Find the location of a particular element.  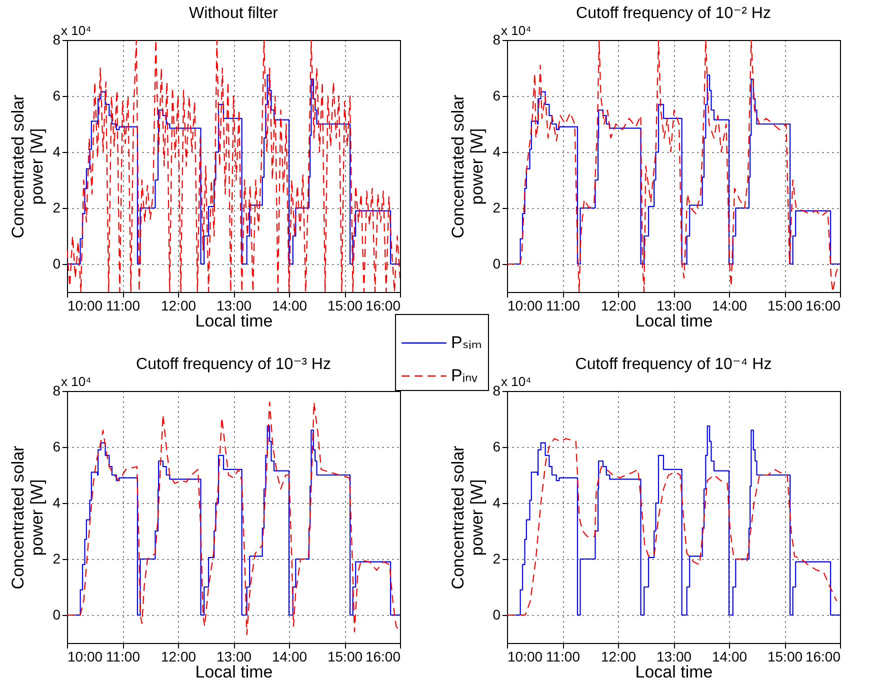

legend-label: Pᵢₙᵥ is located at coordinates (464, 375).